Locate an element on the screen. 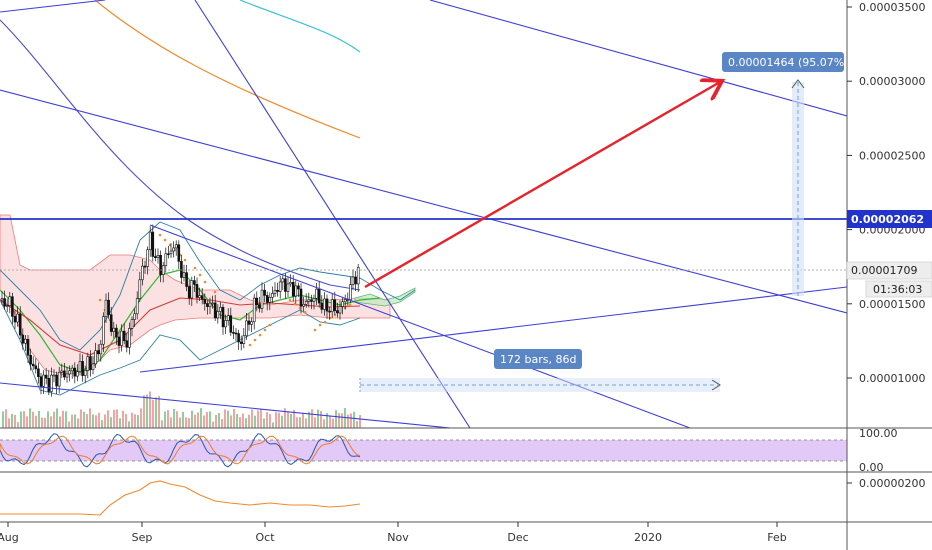 The width and height of the screenshot is (932, 550). volume-bars is located at coordinates (181, 409).